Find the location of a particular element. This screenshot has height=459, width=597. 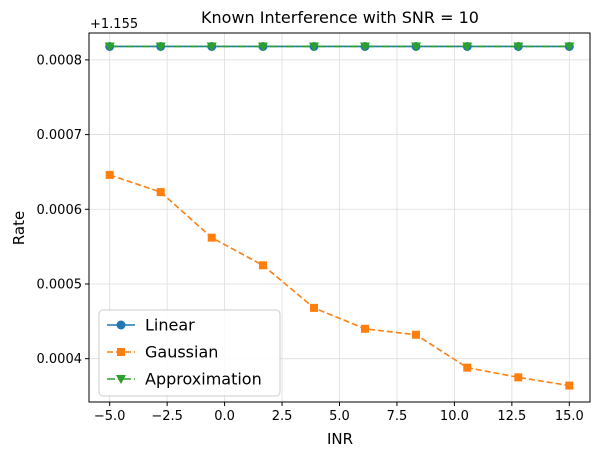

legend-label: Approximation is located at coordinates (203, 379).